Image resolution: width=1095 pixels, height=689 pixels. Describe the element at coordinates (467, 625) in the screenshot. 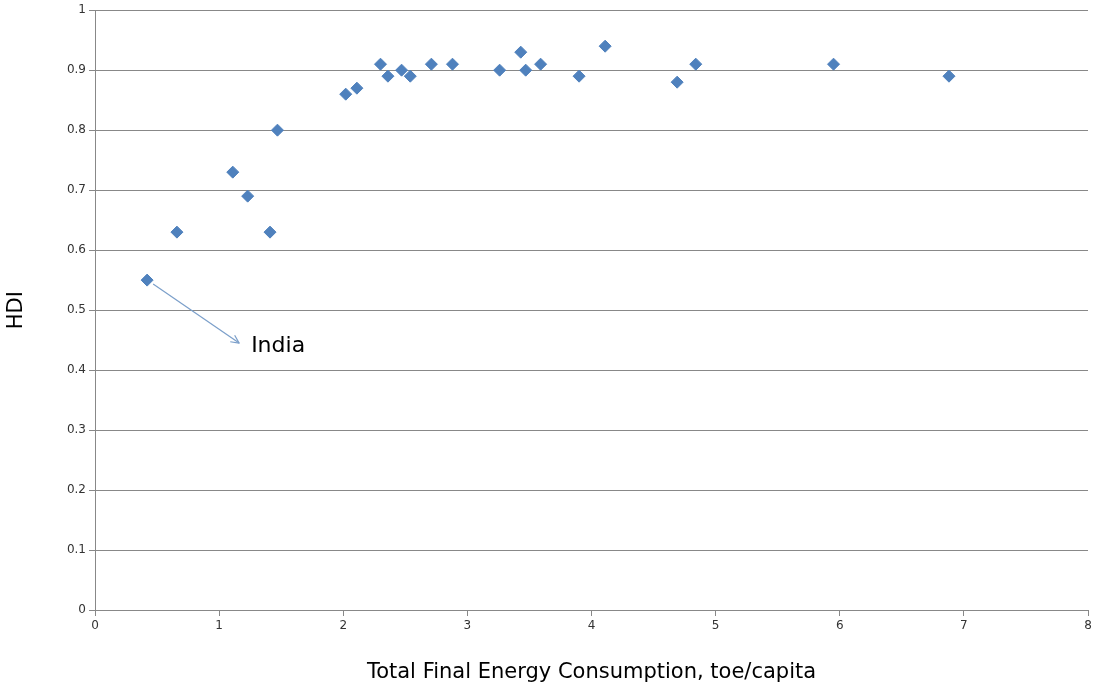

I see `x-tick-label: 3` at that location.